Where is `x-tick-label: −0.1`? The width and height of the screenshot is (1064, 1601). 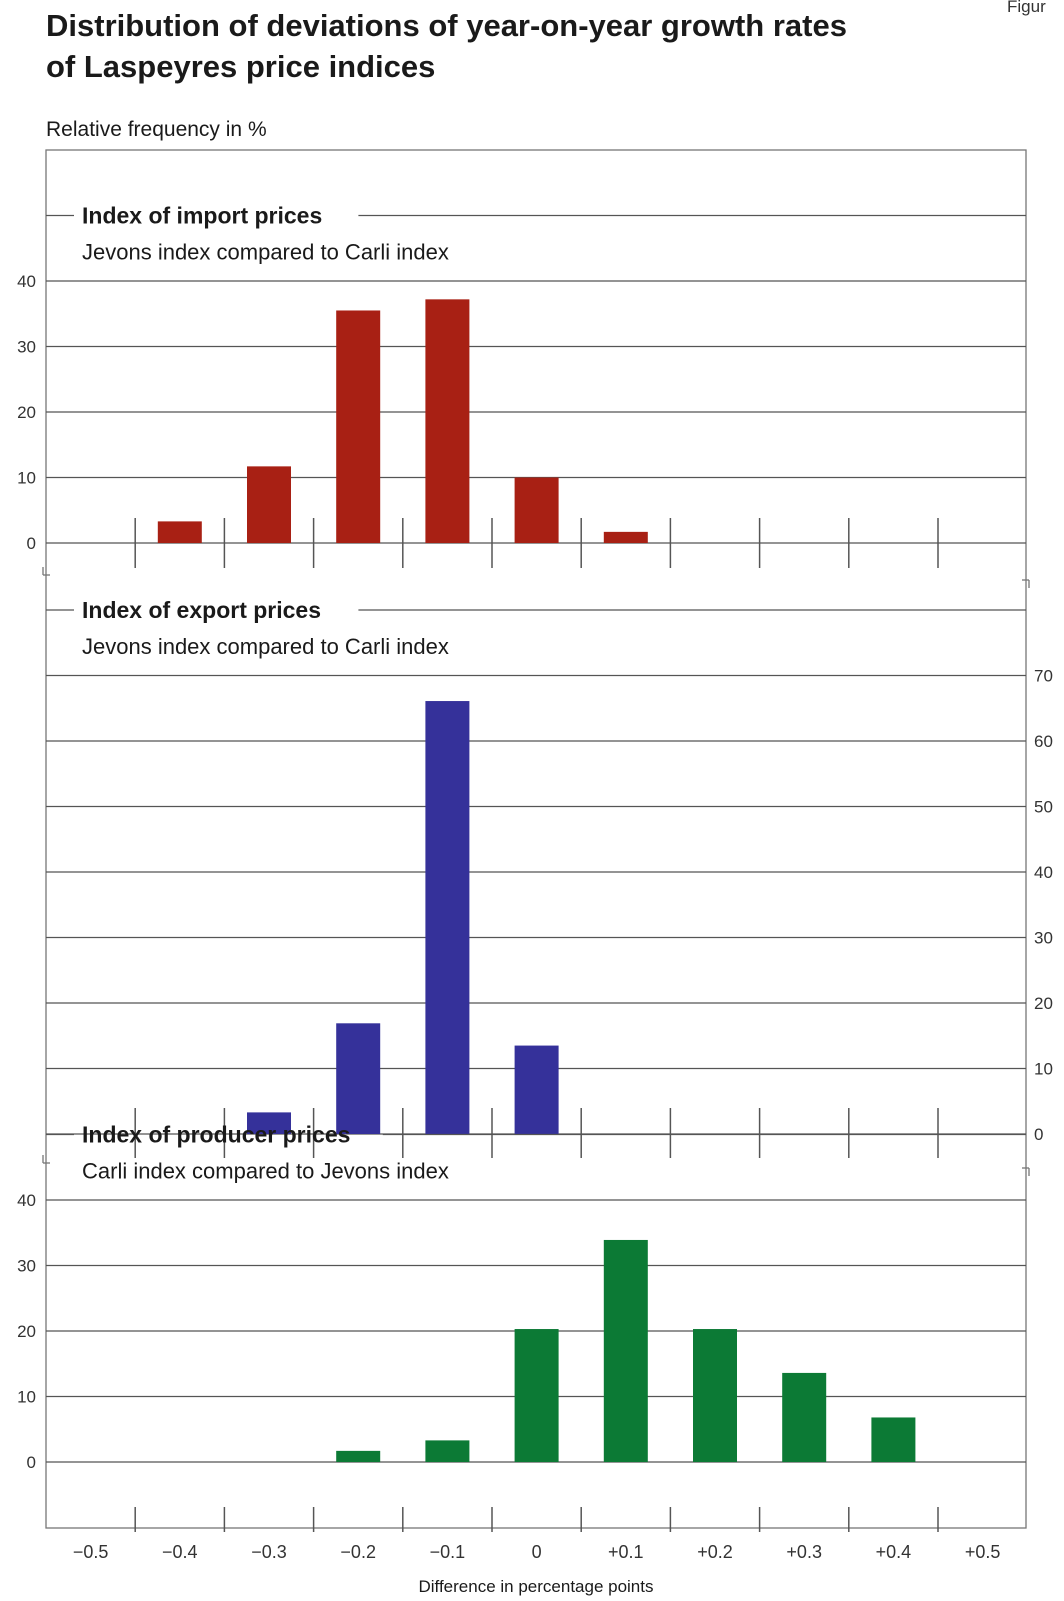
x-tick-label: −0.1 is located at coordinates (448, 1552).